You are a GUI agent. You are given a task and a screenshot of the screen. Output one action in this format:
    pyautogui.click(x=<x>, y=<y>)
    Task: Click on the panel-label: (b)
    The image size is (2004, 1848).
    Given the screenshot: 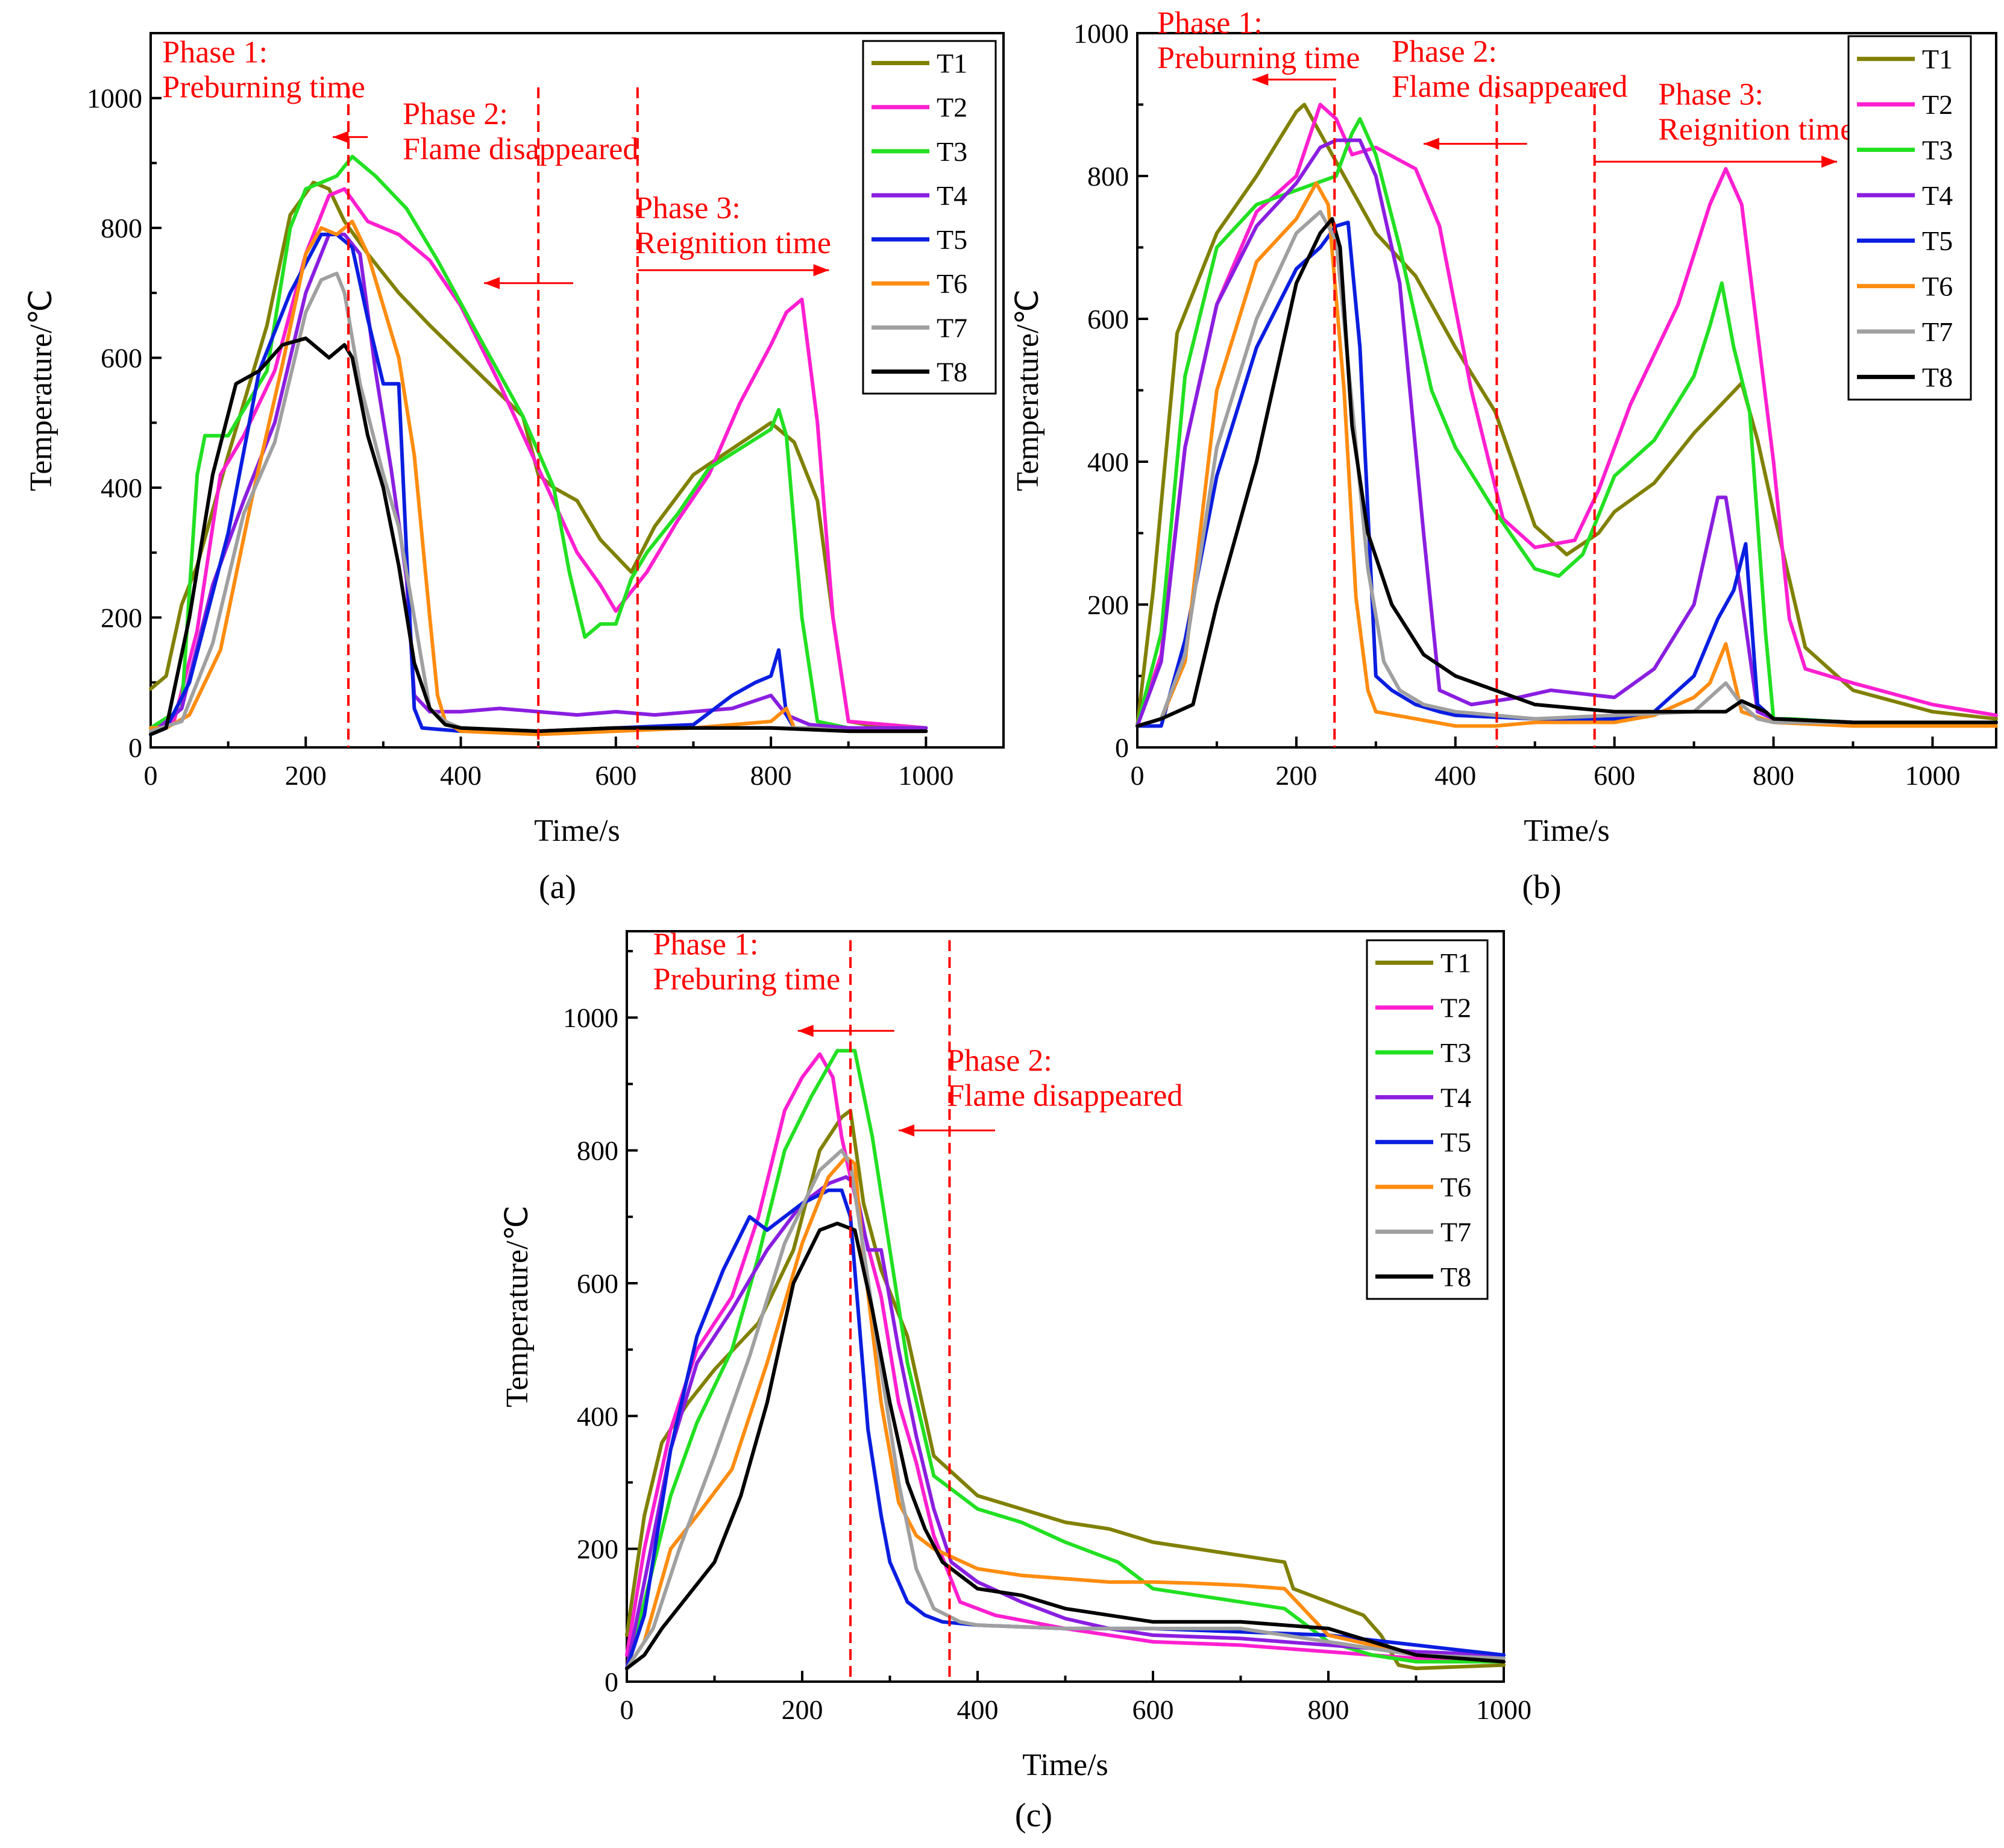 What is the action you would take?
    pyautogui.click(x=1541, y=887)
    